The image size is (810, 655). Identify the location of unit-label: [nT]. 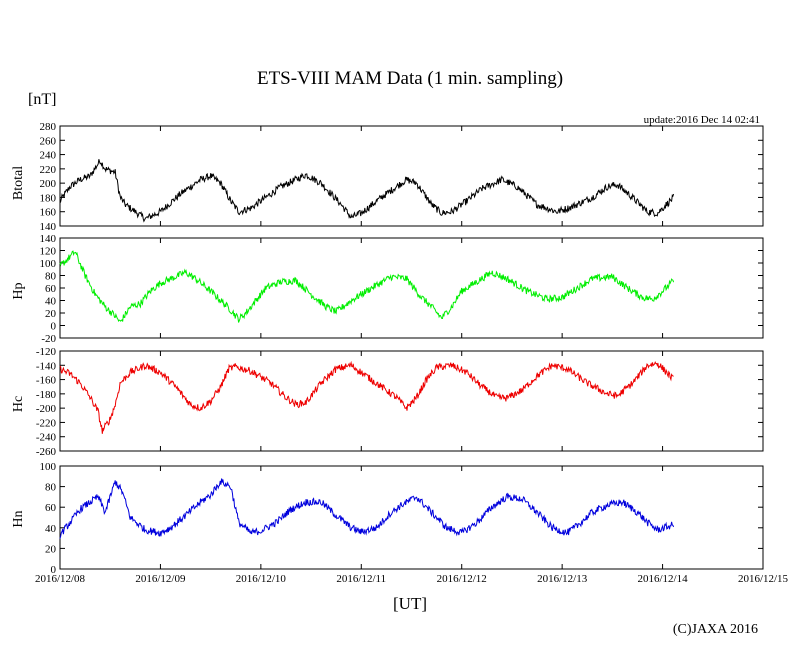
(42, 99).